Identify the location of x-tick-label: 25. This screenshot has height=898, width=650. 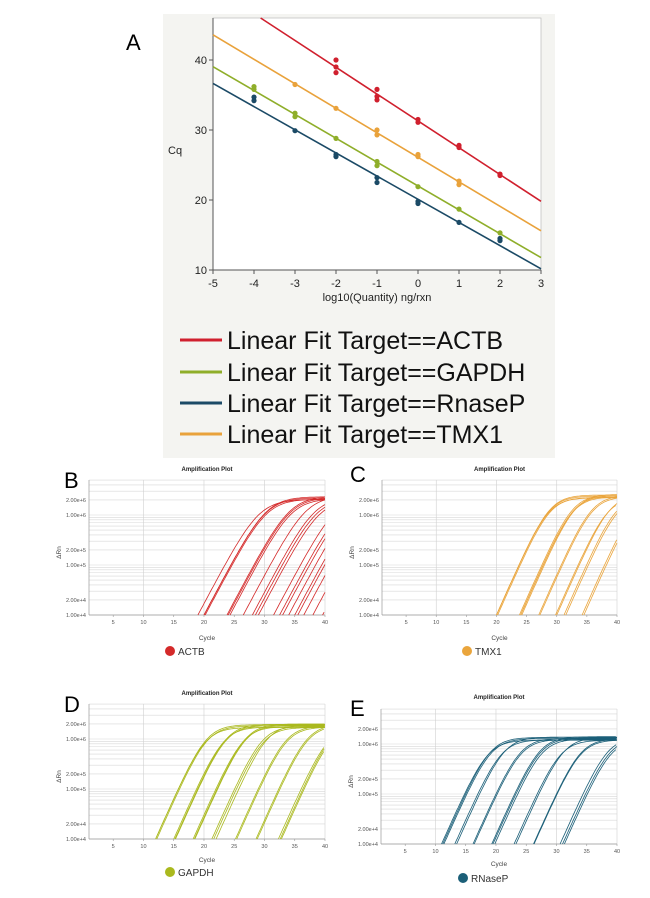
(234, 847).